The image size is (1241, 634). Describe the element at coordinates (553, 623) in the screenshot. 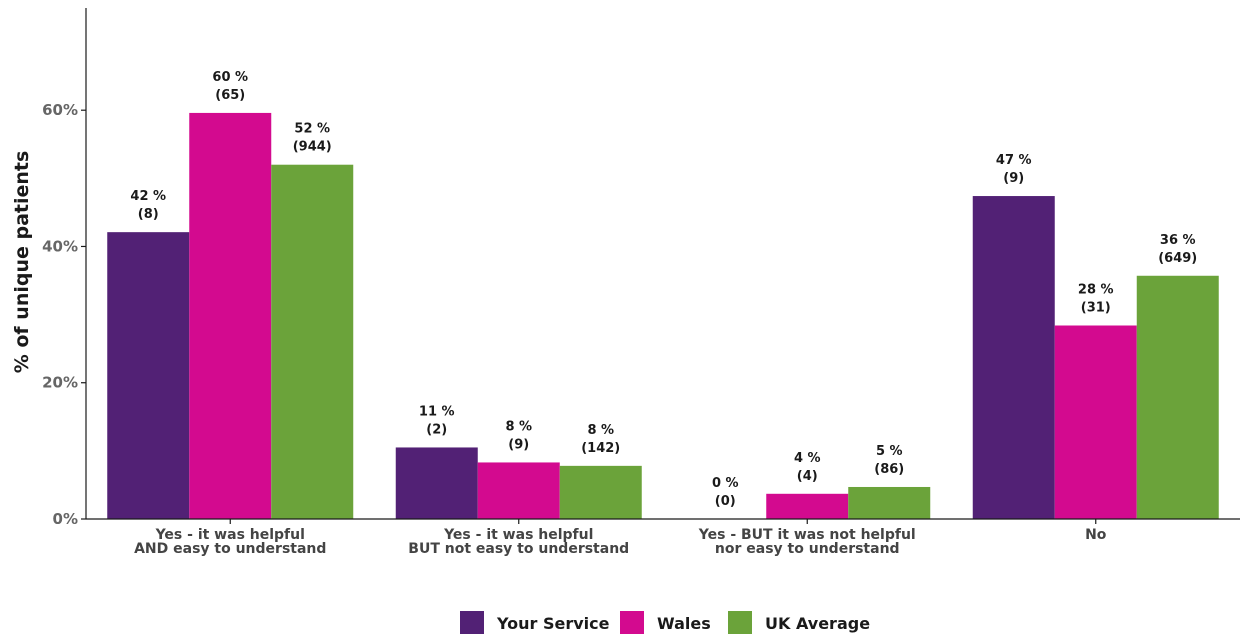

I see `legend-label: Your Service` at that location.